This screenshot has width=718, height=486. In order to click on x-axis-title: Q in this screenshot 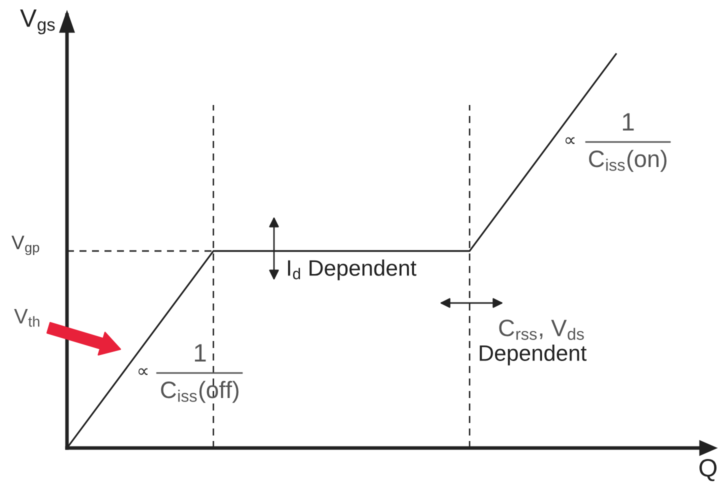, I will do `click(708, 470)`.